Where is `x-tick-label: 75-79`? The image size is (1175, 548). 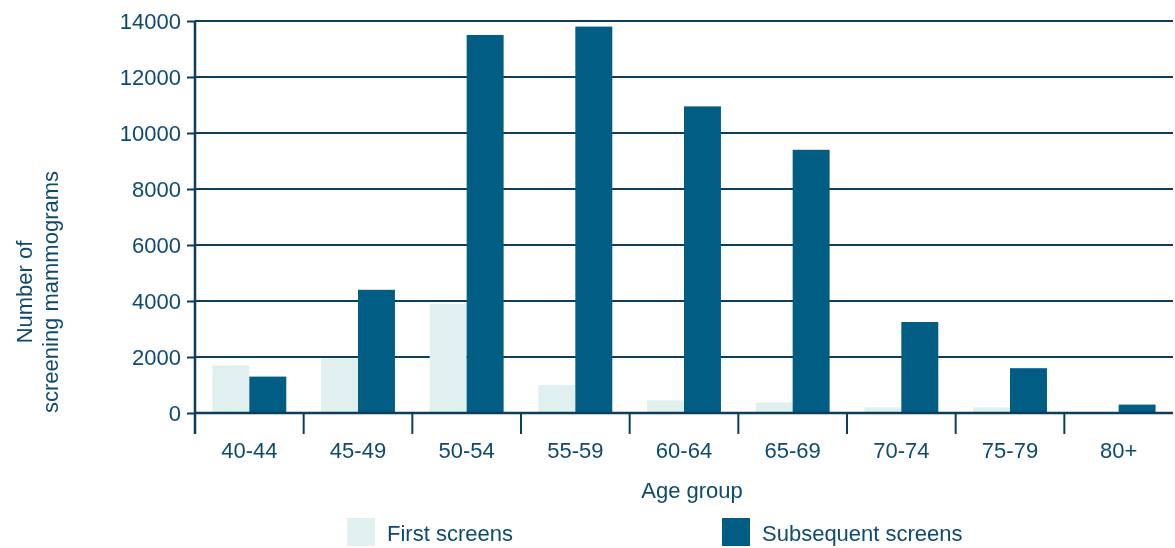
x-tick-label: 75-79 is located at coordinates (1010, 450).